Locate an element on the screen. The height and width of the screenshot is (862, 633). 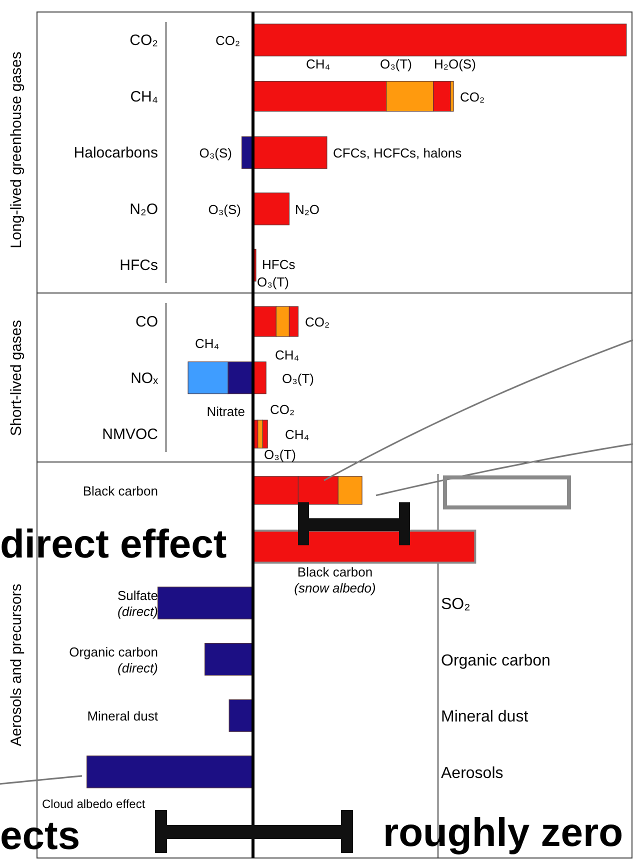
y-tick-label: Cloud albedo effect is located at coordinates (94, 803).